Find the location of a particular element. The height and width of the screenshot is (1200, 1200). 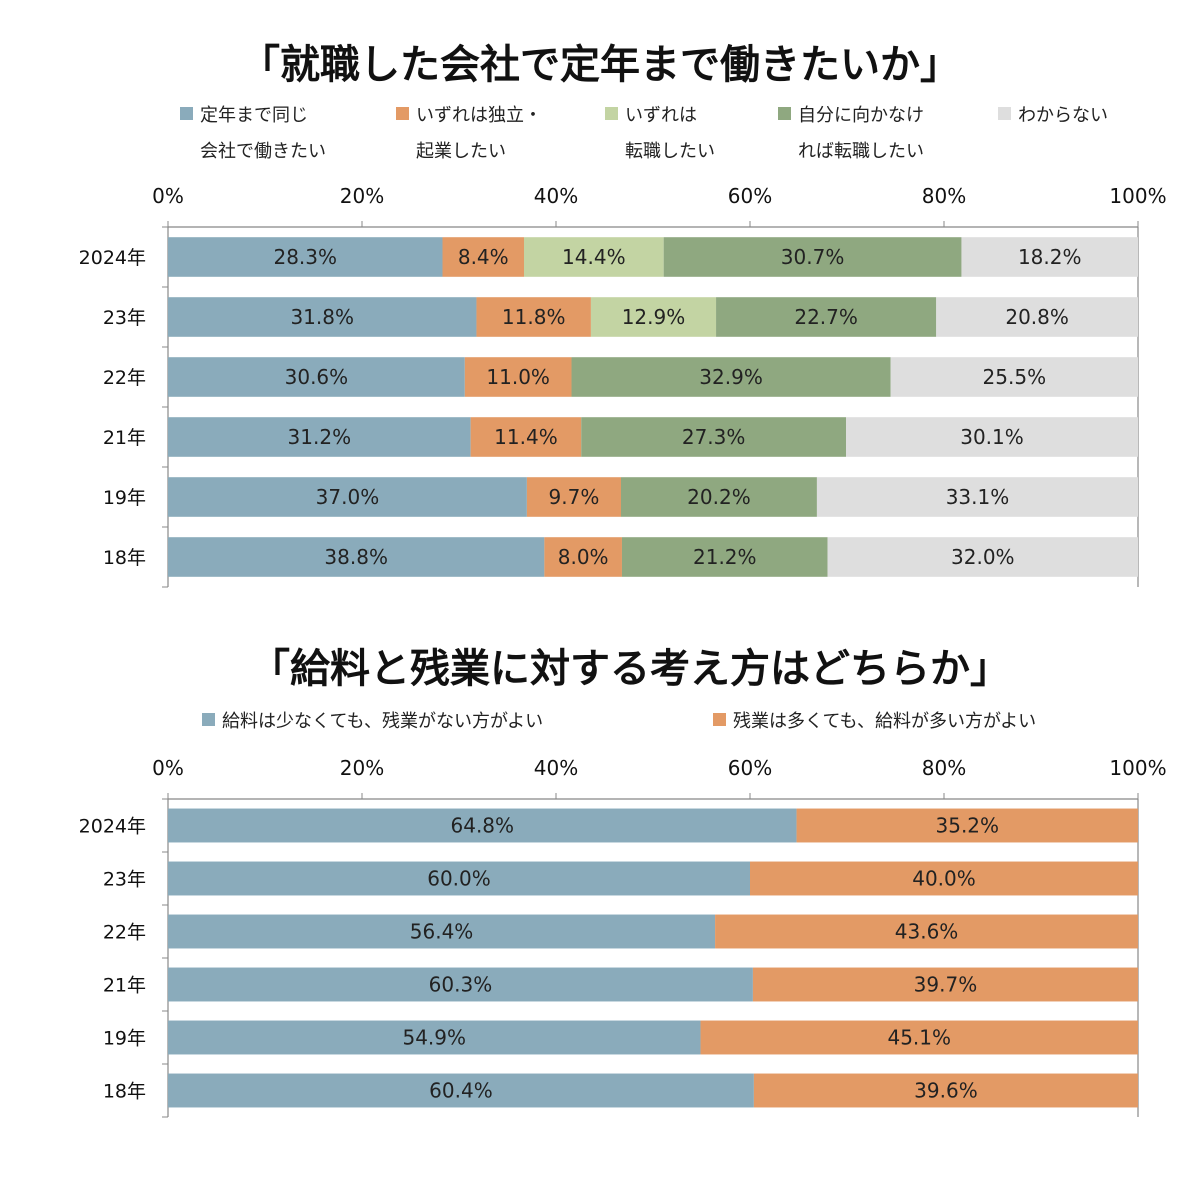

data-label: 30.6% is located at coordinates (317, 377).